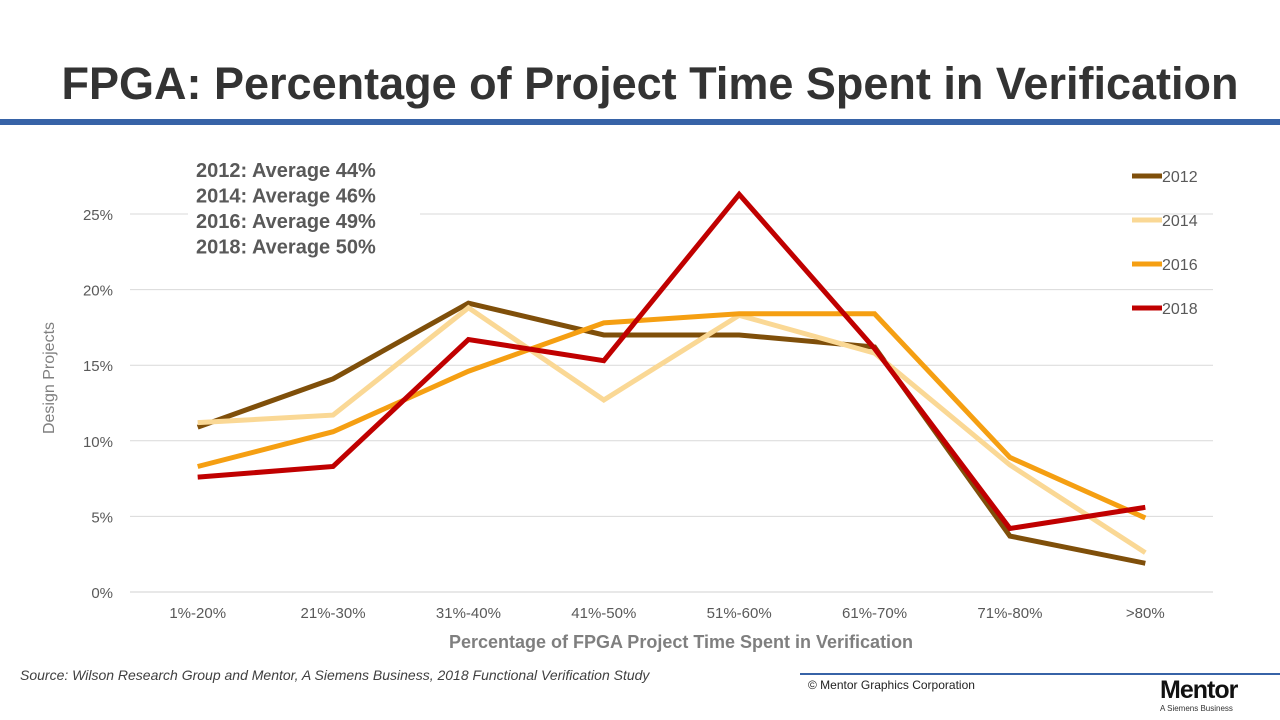 Image resolution: width=1280 pixels, height=720 pixels. Describe the element at coordinates (739, 613) in the screenshot. I see `x-tick-label: 51%-60%` at that location.